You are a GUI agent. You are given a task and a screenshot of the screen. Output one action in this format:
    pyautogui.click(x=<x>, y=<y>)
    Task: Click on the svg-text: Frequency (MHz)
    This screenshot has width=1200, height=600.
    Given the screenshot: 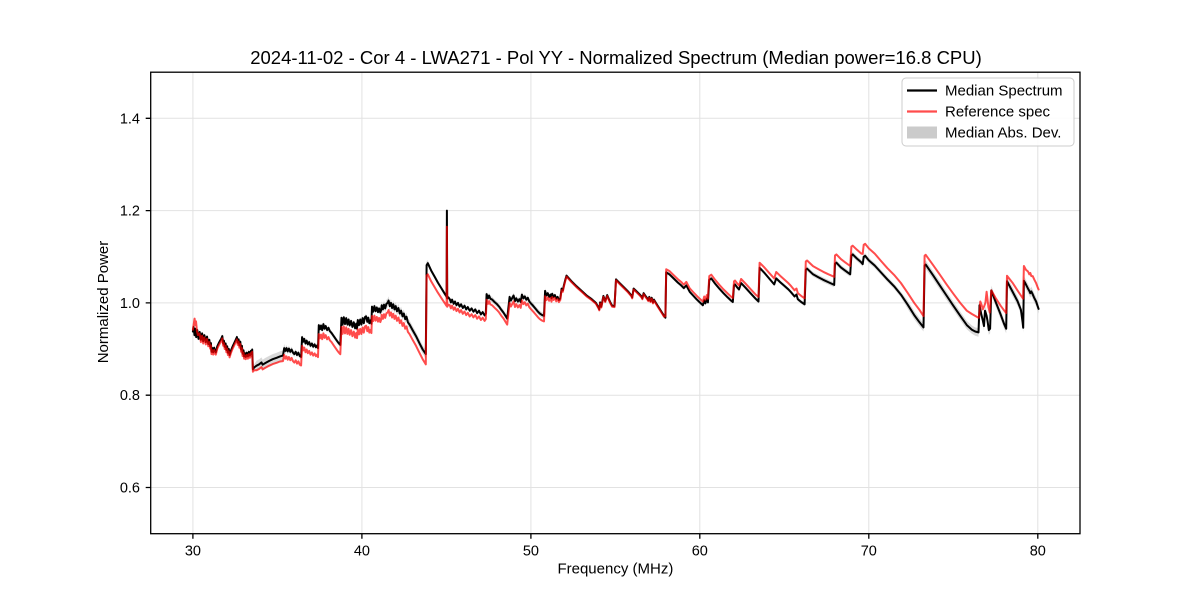 What is the action you would take?
    pyautogui.click(x=615, y=569)
    